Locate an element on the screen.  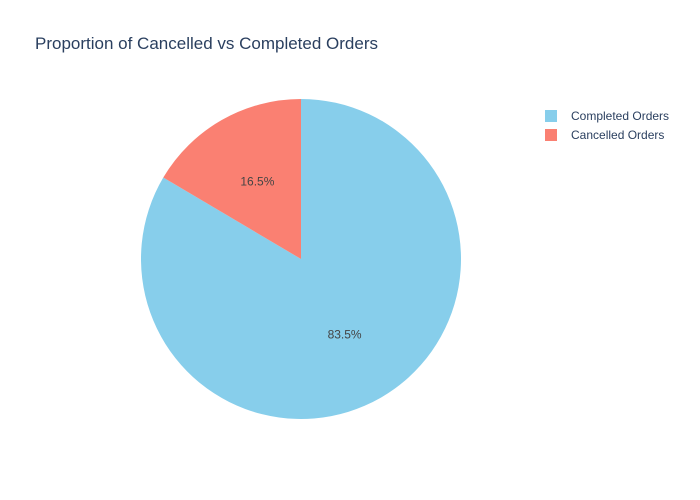
pie-label-cancelled-orders: 16.5% is located at coordinates (257, 182).